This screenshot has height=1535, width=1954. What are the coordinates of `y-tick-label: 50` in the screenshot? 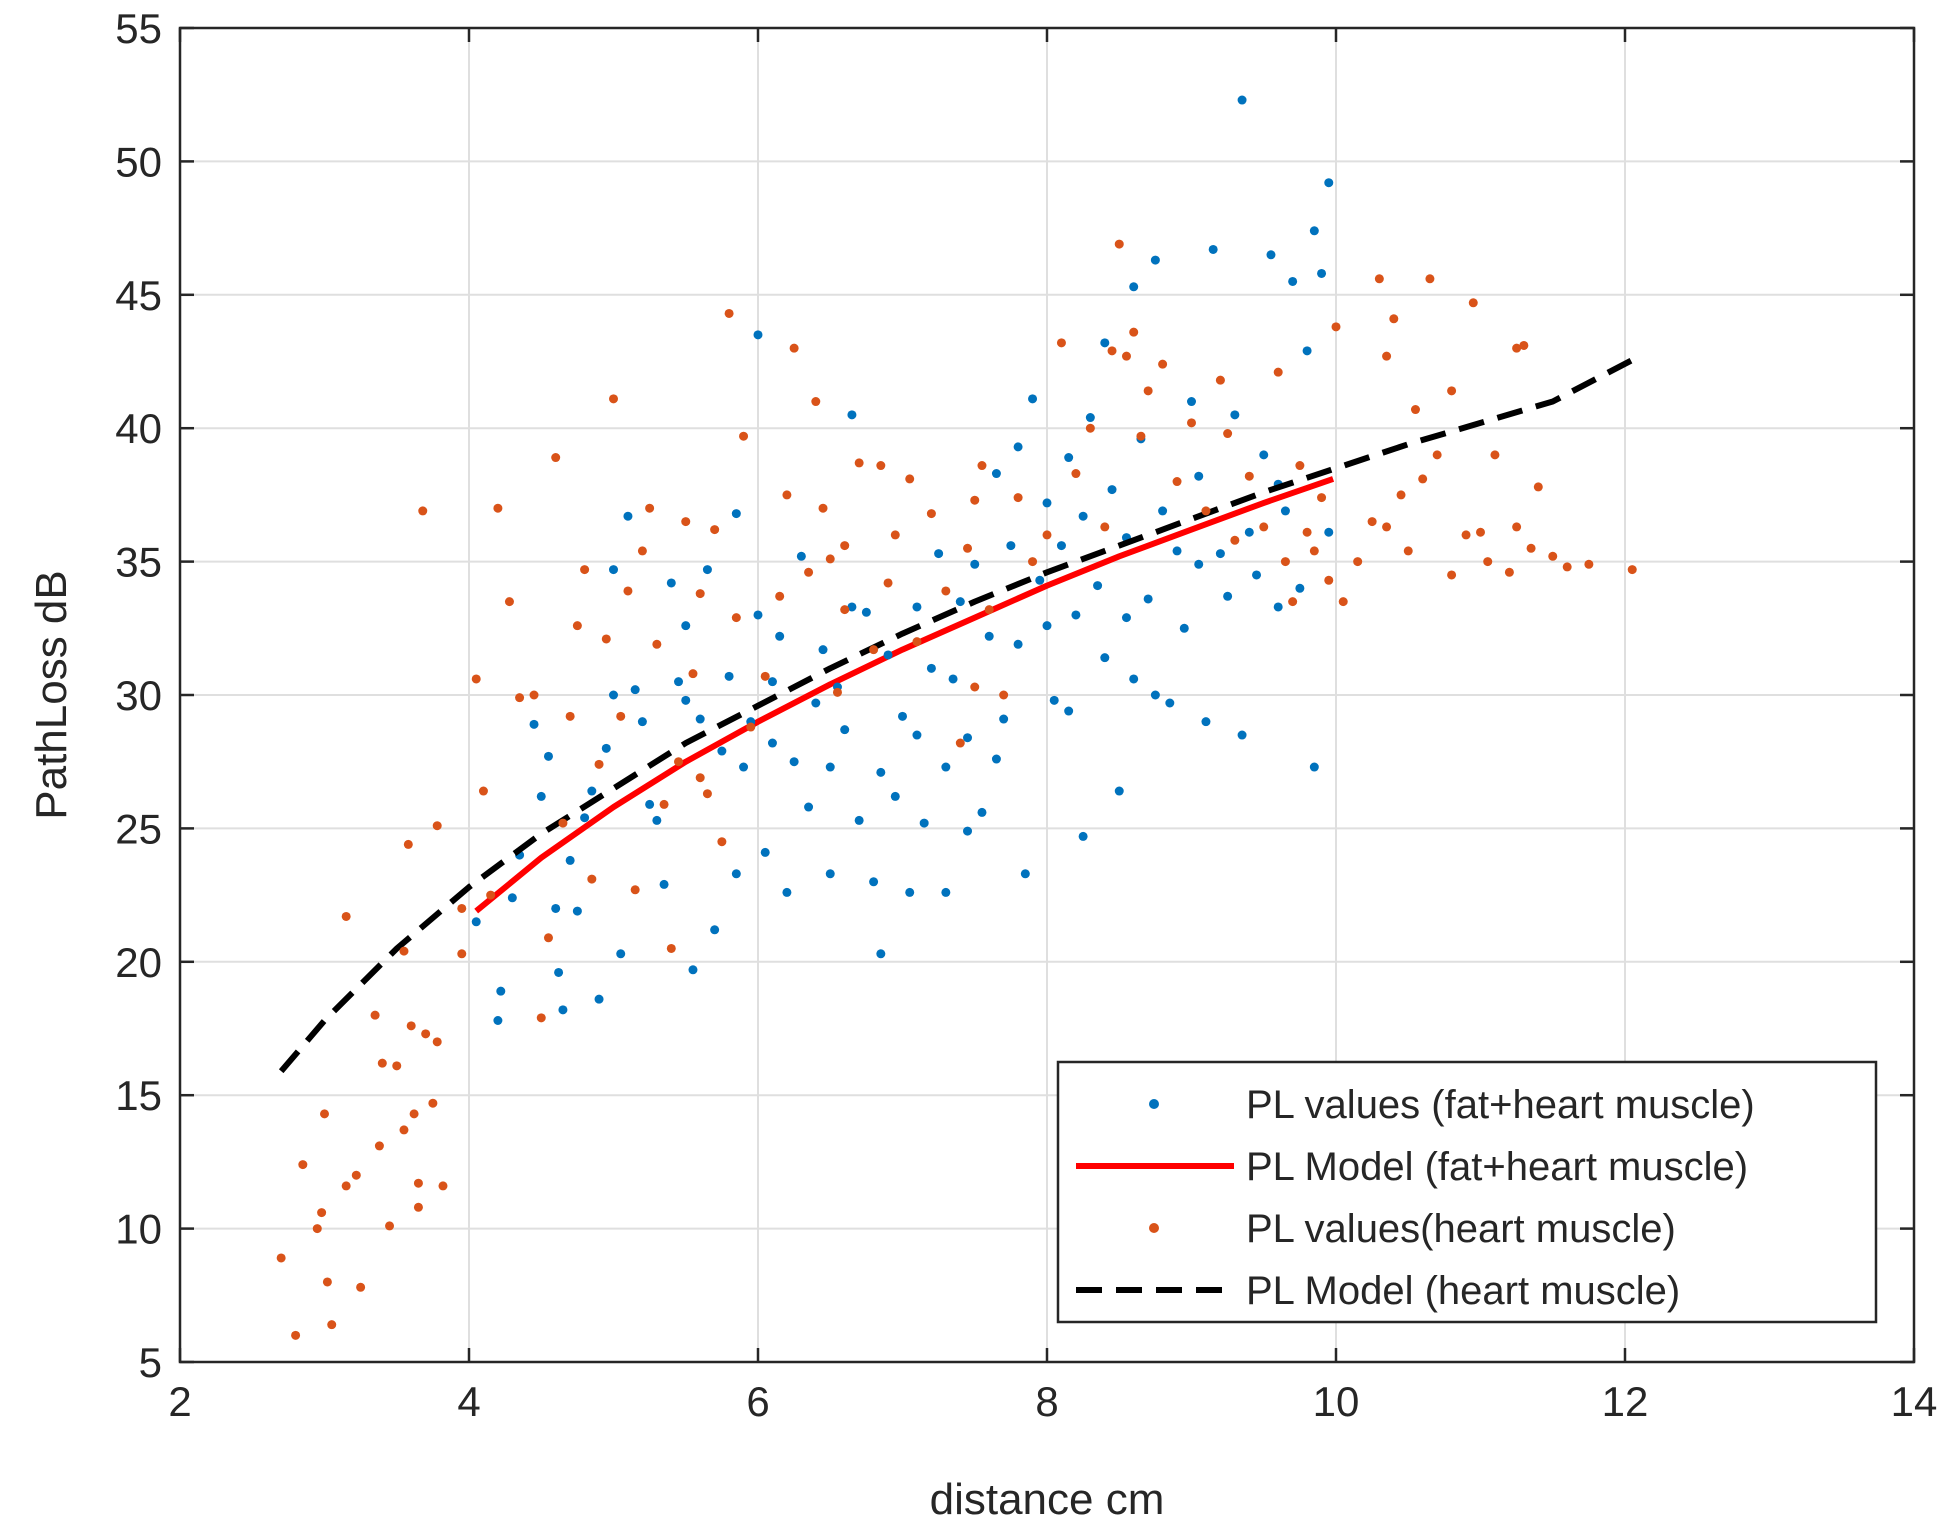 It's located at (138, 161).